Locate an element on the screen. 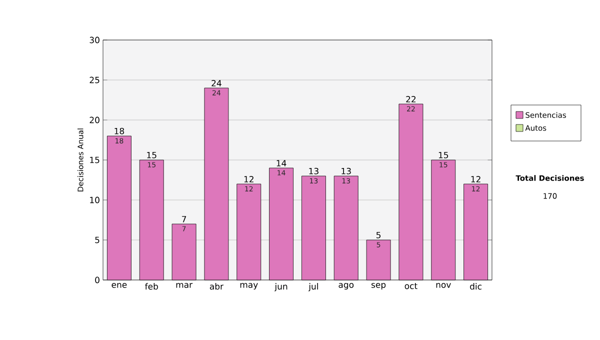 The image size is (600, 340). x-tick-label: ene is located at coordinates (119, 285).